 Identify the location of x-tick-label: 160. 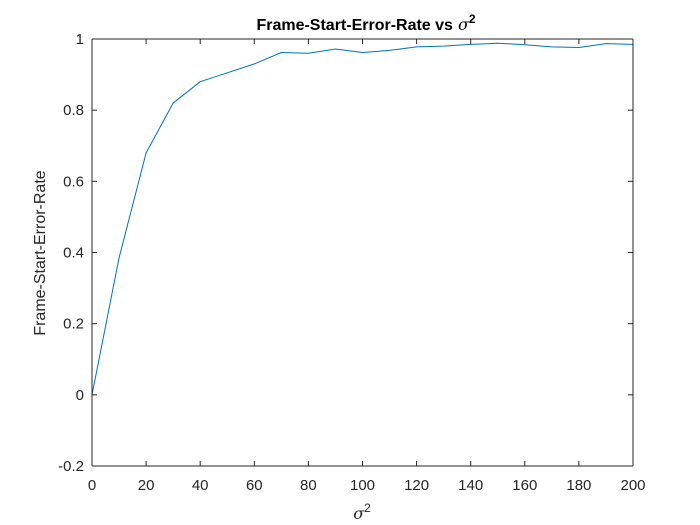
(524, 485).